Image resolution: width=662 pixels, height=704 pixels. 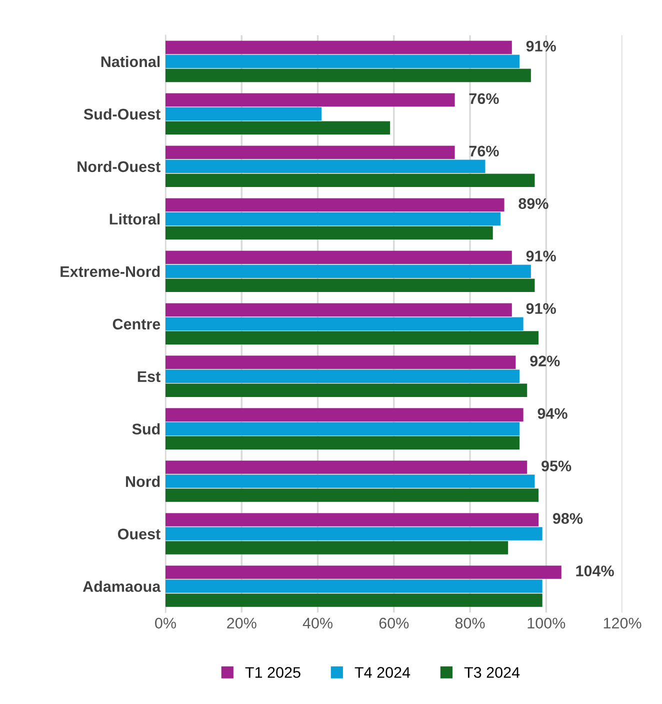 I want to click on y-tick-label: Adamaoua, so click(x=121, y=586).